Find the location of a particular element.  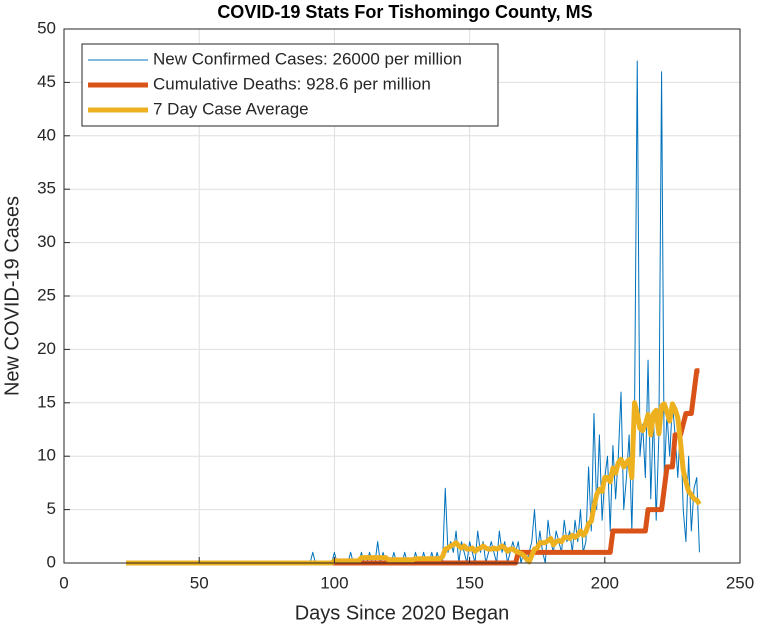

x-tick-label: 50 is located at coordinates (199, 582).